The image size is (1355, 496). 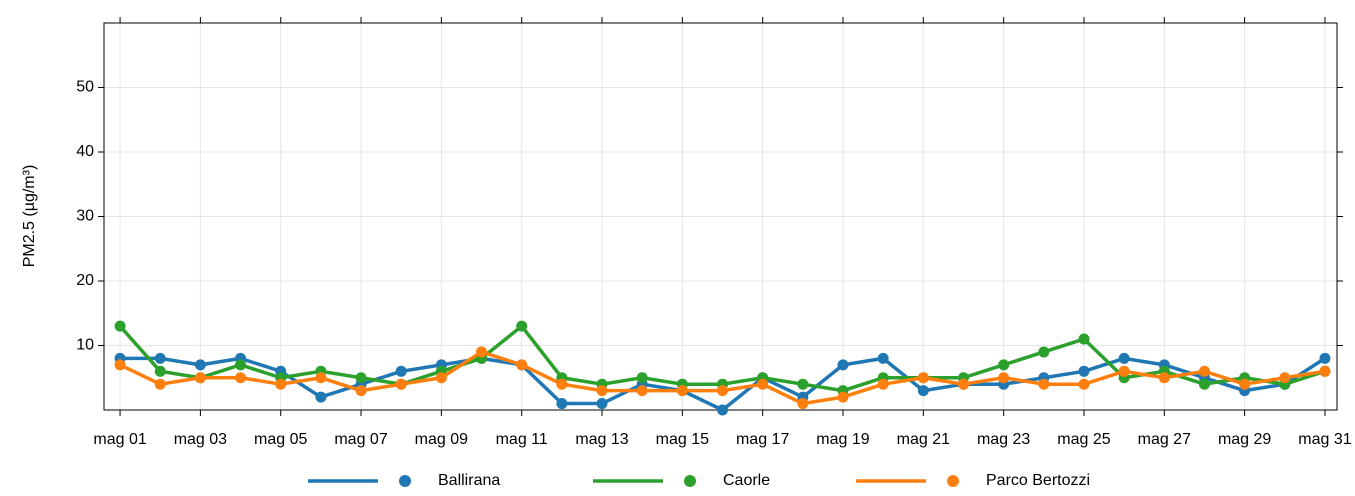 What do you see at coordinates (1164, 439) in the screenshot?
I see `x-tick-label: mag 27` at bounding box center [1164, 439].